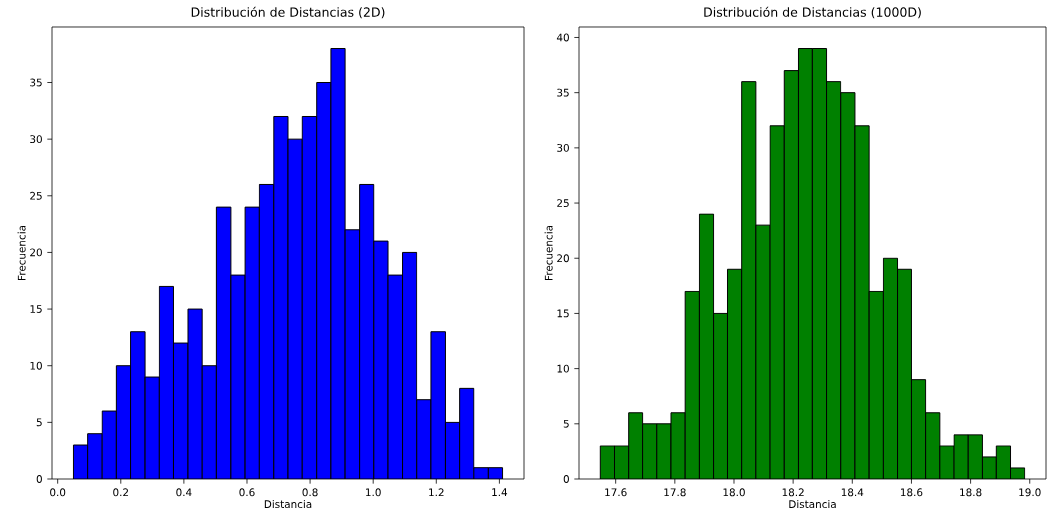 Image resolution: width=1047 pixels, height=517 pixels. Describe the element at coordinates (812, 12) in the screenshot. I see `chart-title: Distribución de Distancias (1000D)` at that location.